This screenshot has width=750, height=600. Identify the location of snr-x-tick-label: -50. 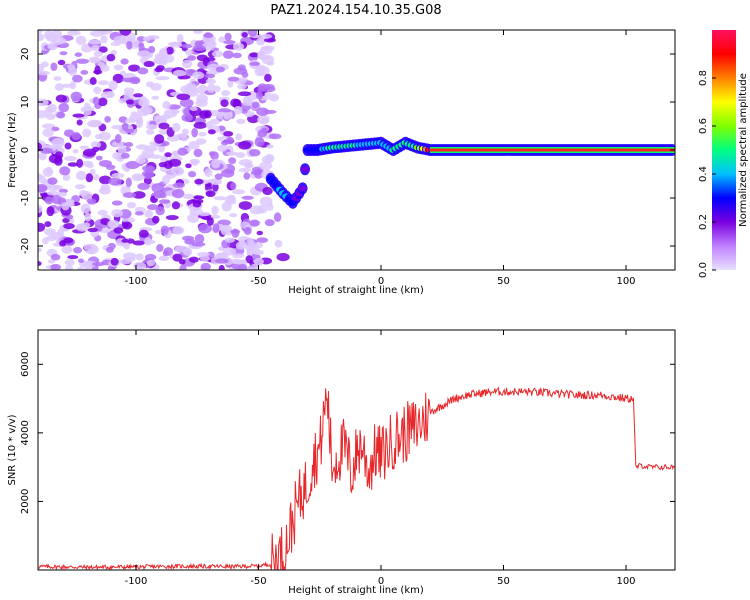
(258, 581).